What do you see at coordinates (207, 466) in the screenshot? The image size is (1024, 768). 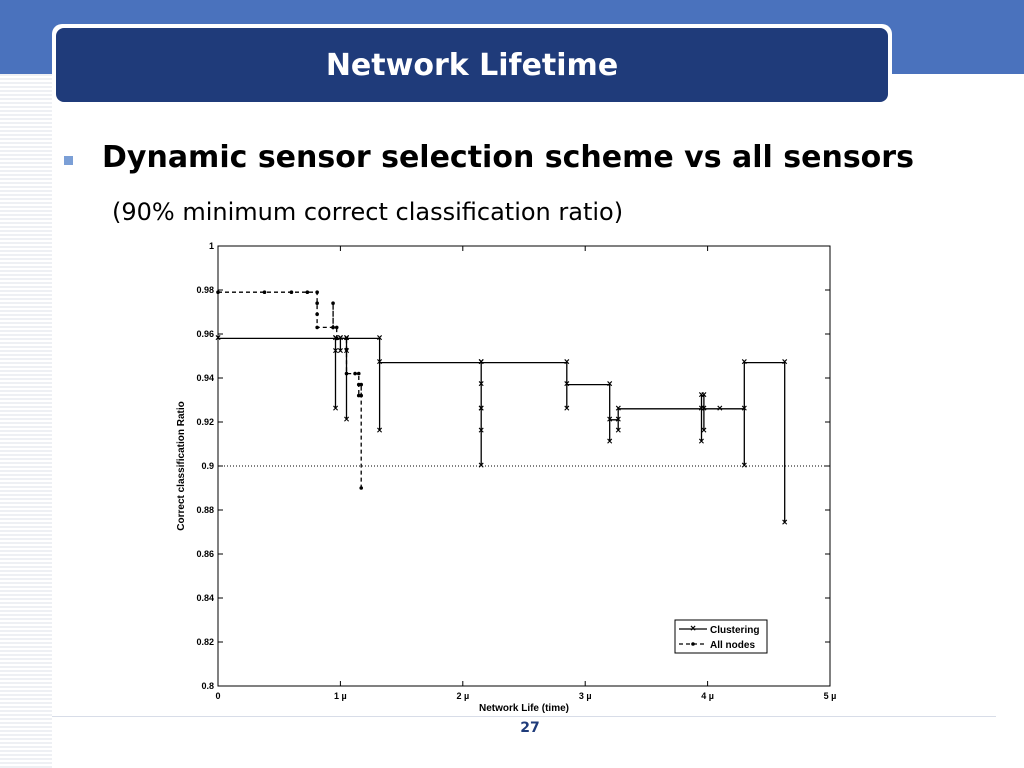 I see `y-tick-label: 0.9` at bounding box center [207, 466].